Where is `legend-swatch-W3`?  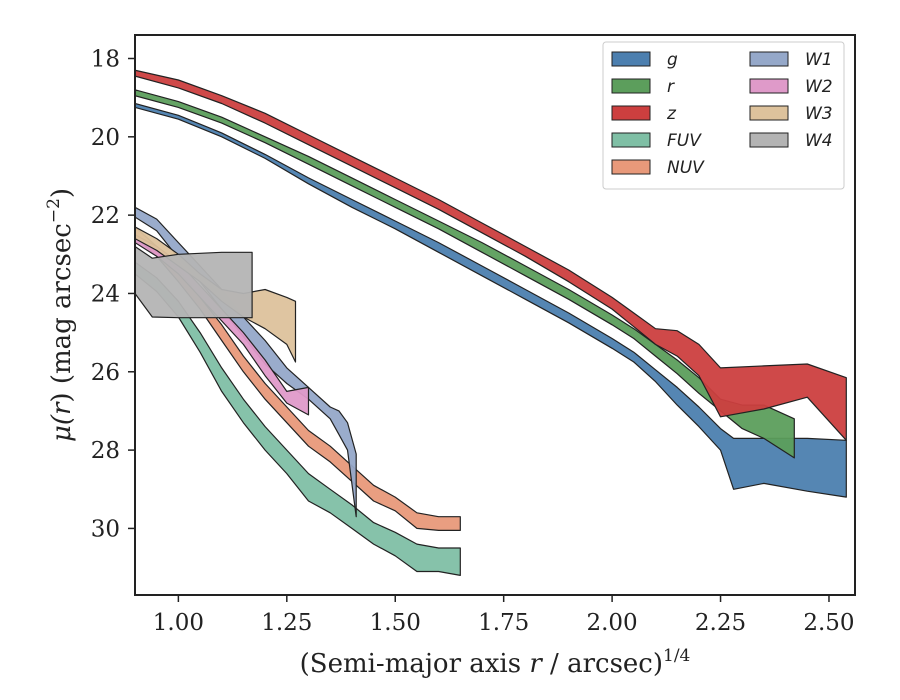 legend-swatch-W3 is located at coordinates (769, 113).